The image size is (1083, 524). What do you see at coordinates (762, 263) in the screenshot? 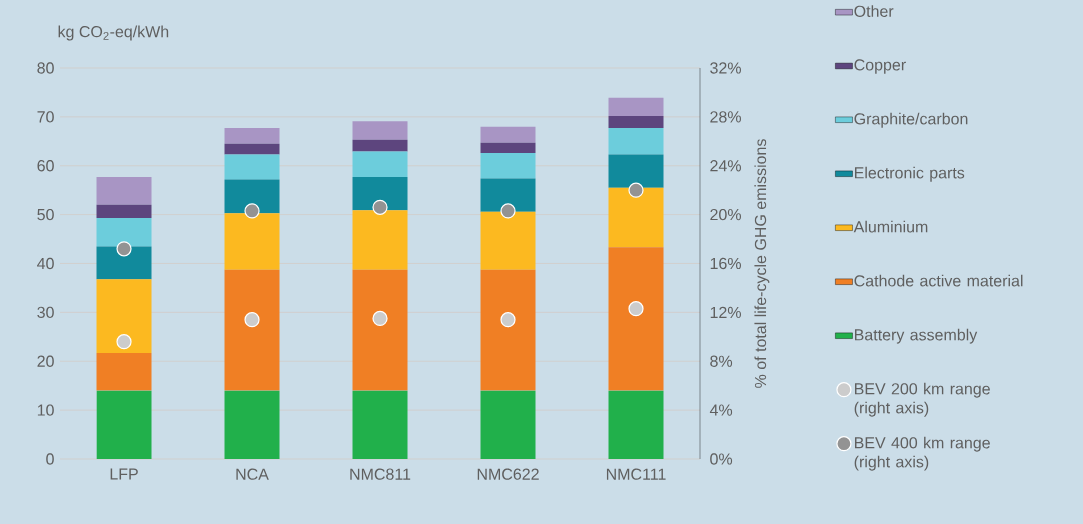
I see `y2-axis-title: % of total life-cycle GHG emissions` at bounding box center [762, 263].